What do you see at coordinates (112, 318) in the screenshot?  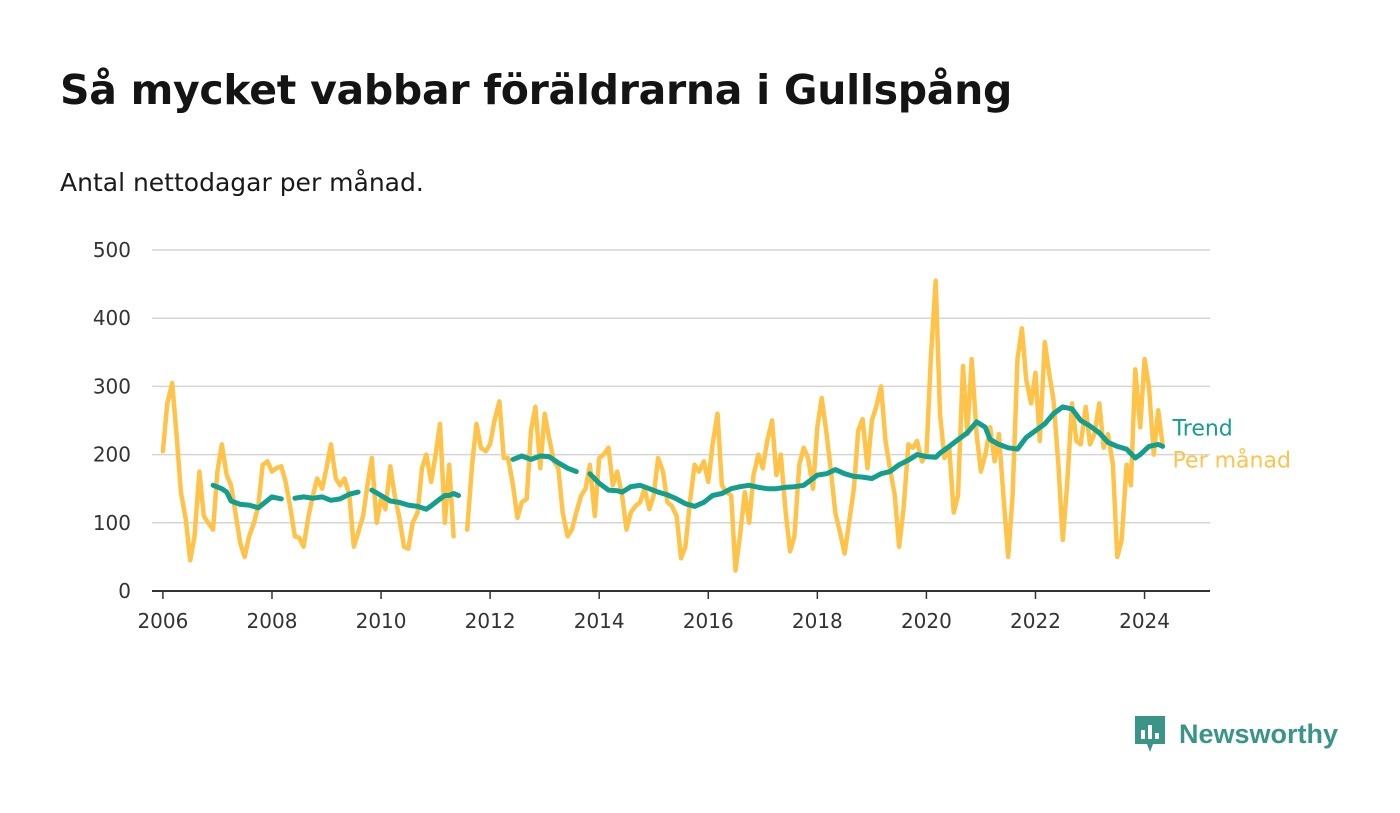 I see `y-tick-label: 400` at bounding box center [112, 318].